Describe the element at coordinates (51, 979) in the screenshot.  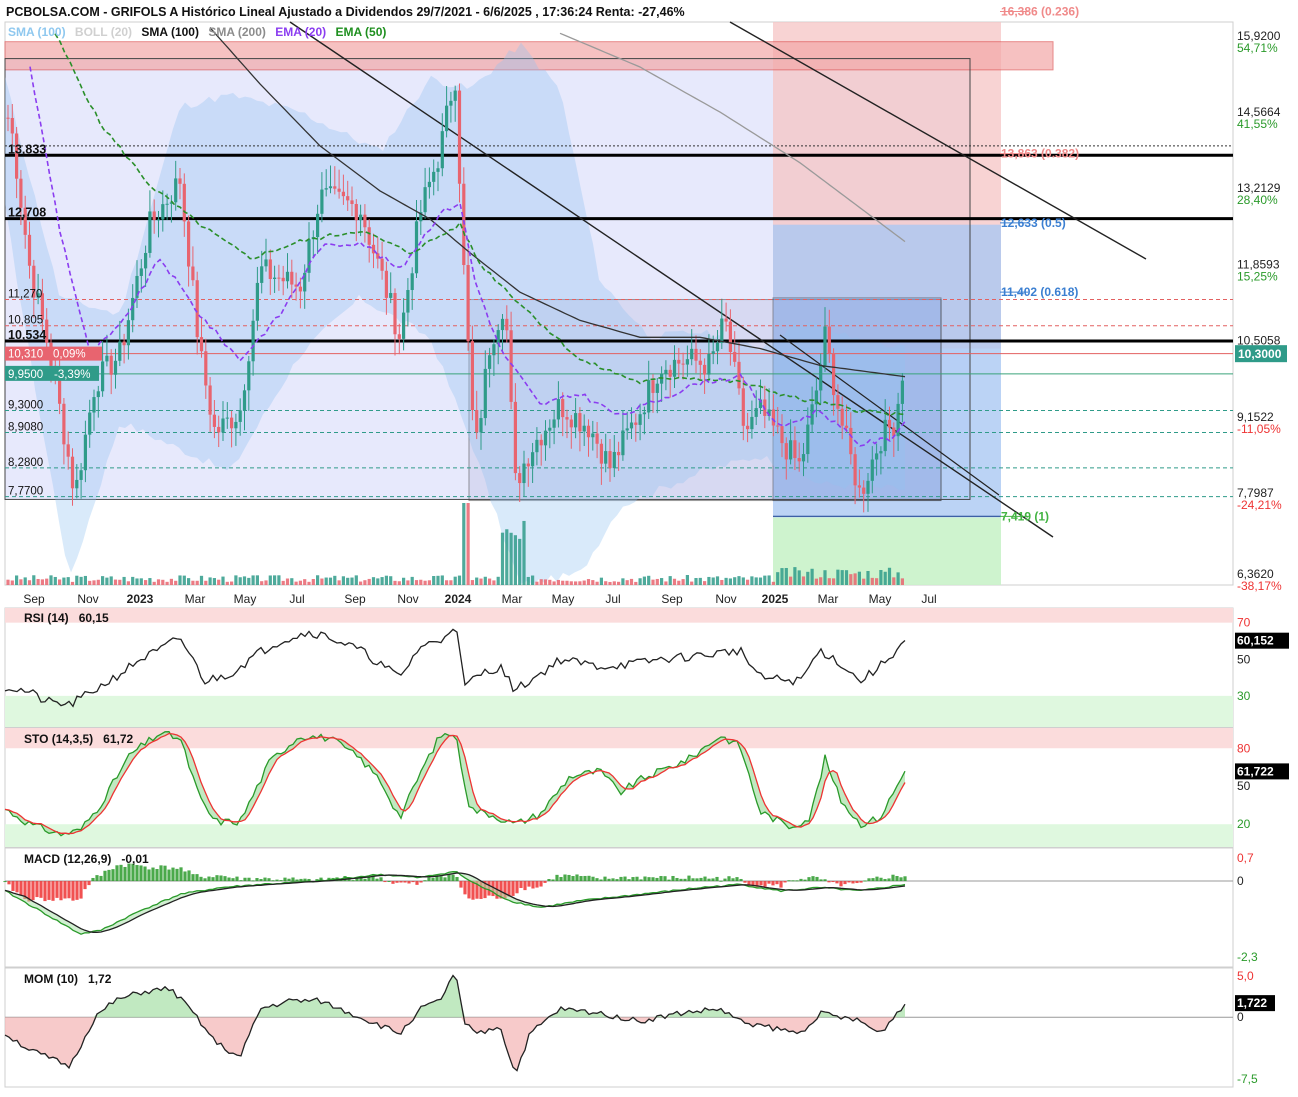
I see `mom-label: MOM (10)` at that location.